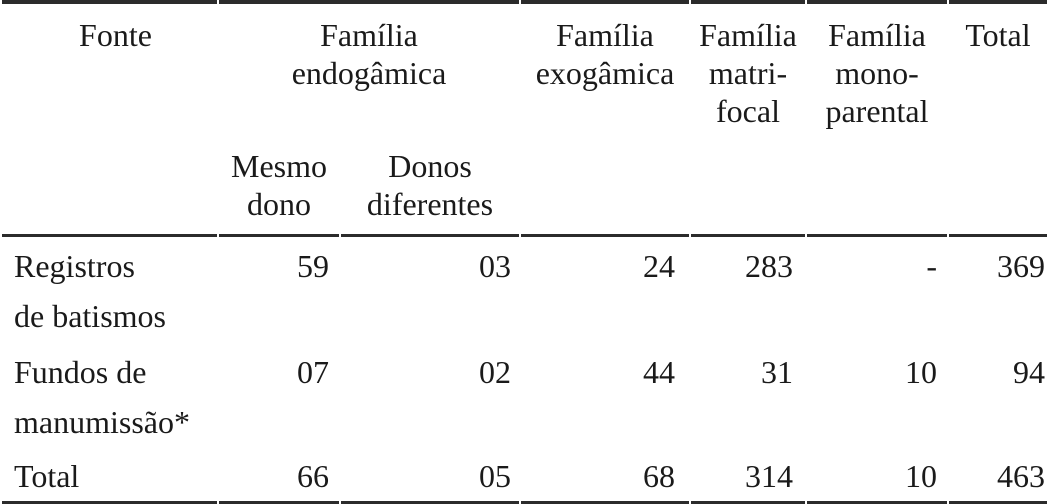 This screenshot has height=504, width=1049. Describe the element at coordinates (998, 68) in the screenshot. I see `col-header-total: Total` at that location.